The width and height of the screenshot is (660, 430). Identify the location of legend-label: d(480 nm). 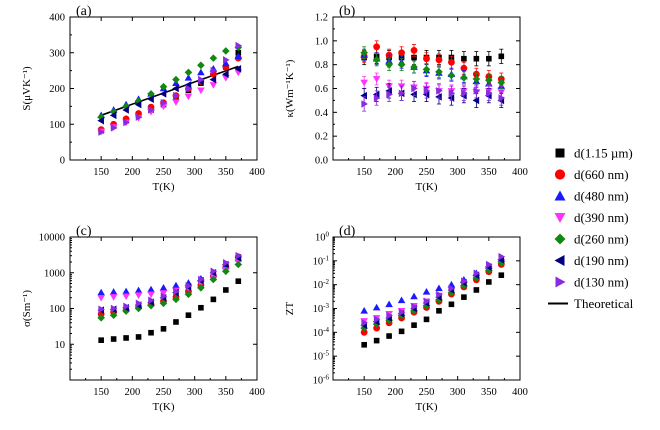
(601, 196).